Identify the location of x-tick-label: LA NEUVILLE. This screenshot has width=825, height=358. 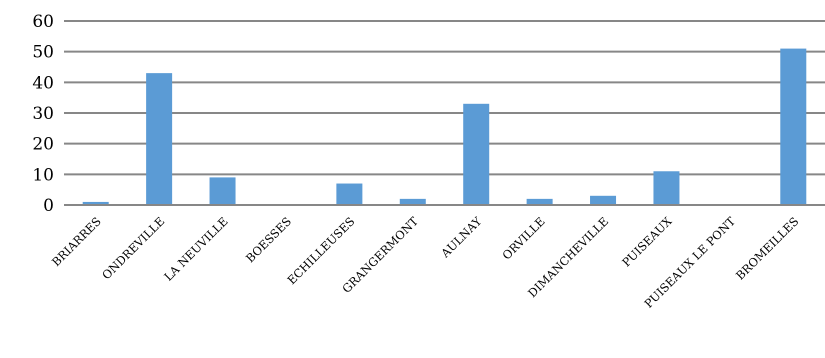
(195, 248).